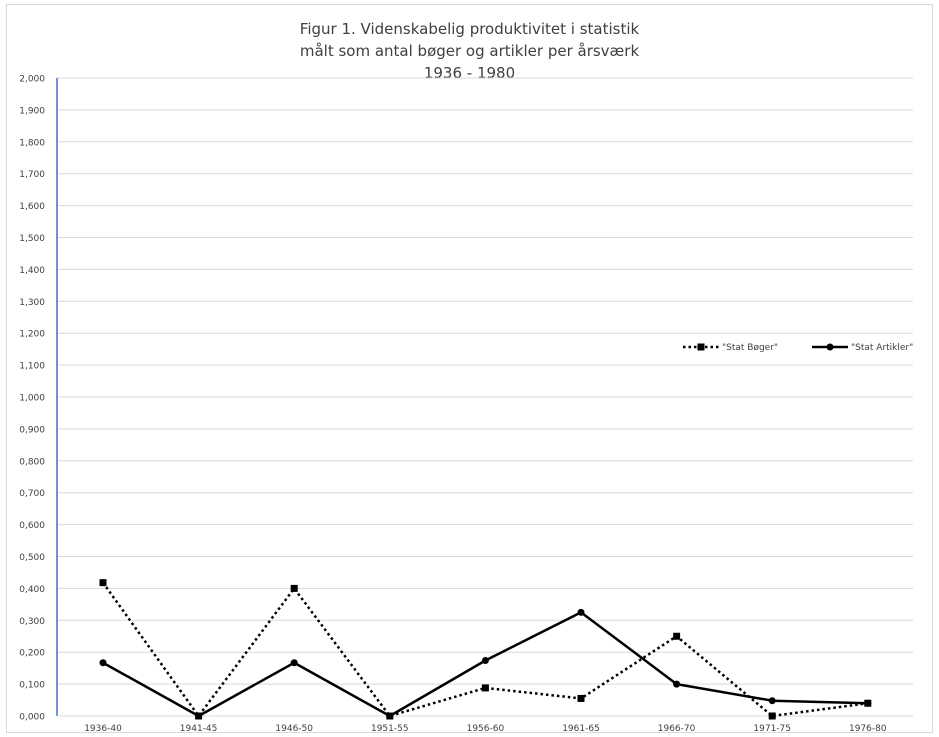 This screenshot has height=737, width=939. I want to click on y-tick-label: 0,700, so click(32, 494).